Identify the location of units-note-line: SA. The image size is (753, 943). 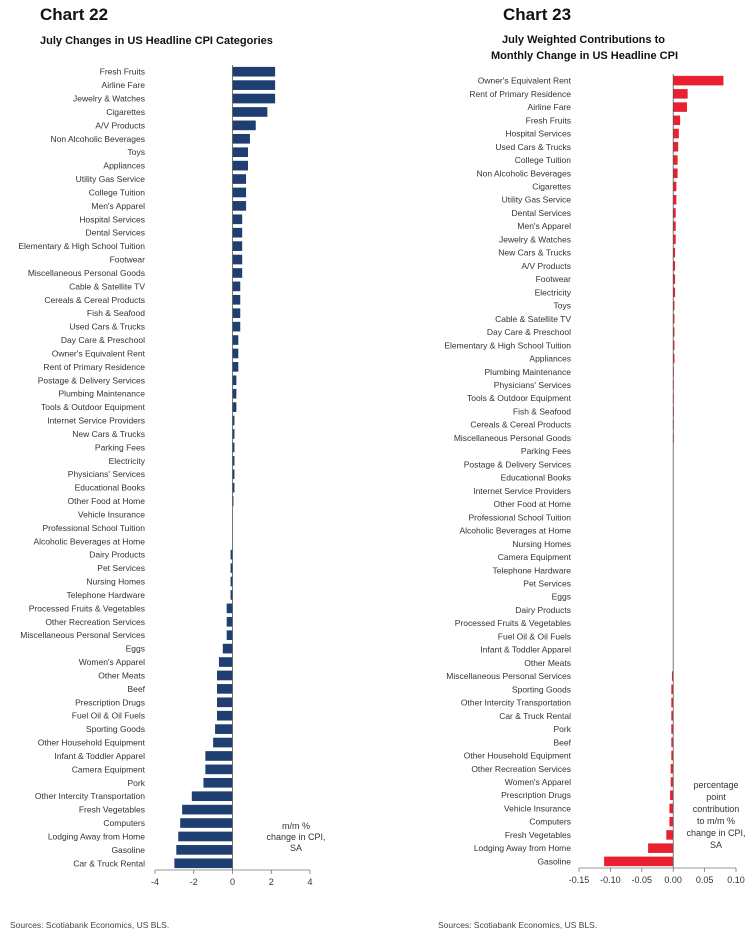
(716, 845).